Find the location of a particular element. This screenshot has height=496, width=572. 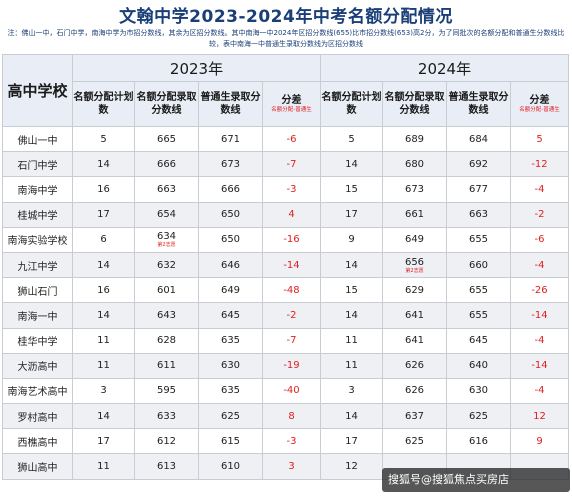

cell-quota-score-2023: 633 is located at coordinates (166, 416).